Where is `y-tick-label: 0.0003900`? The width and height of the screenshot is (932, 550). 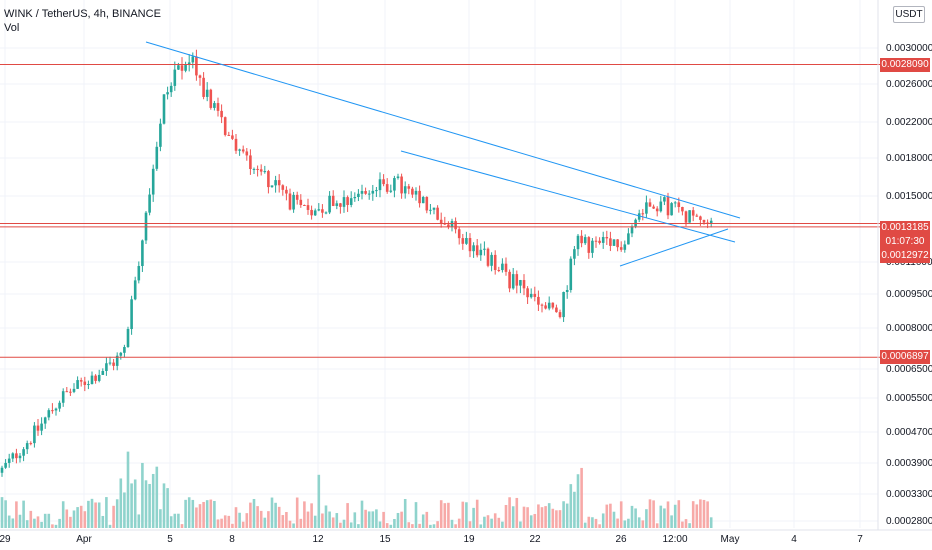 y-tick-label: 0.0003900 is located at coordinates (909, 463).